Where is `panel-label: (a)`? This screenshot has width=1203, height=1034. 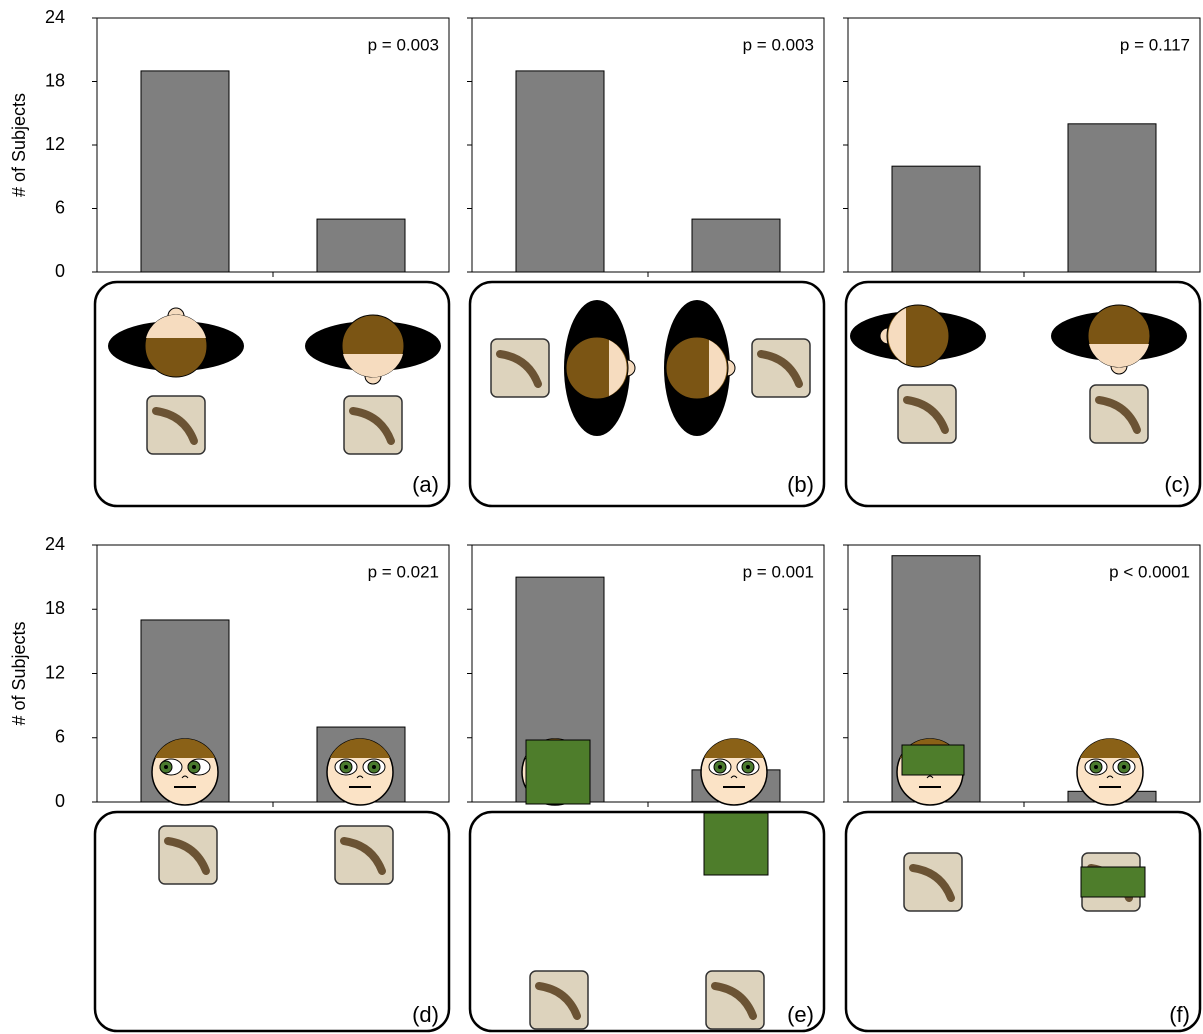 panel-label: (a) is located at coordinates (425, 484).